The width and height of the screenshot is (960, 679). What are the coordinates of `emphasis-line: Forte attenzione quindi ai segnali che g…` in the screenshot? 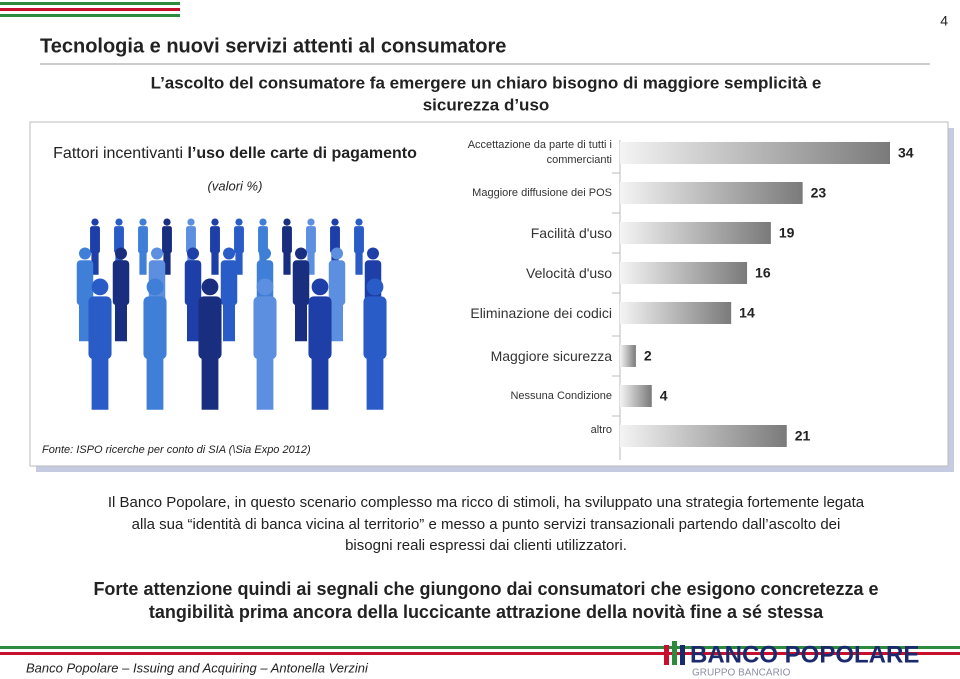 It's located at (485, 589).